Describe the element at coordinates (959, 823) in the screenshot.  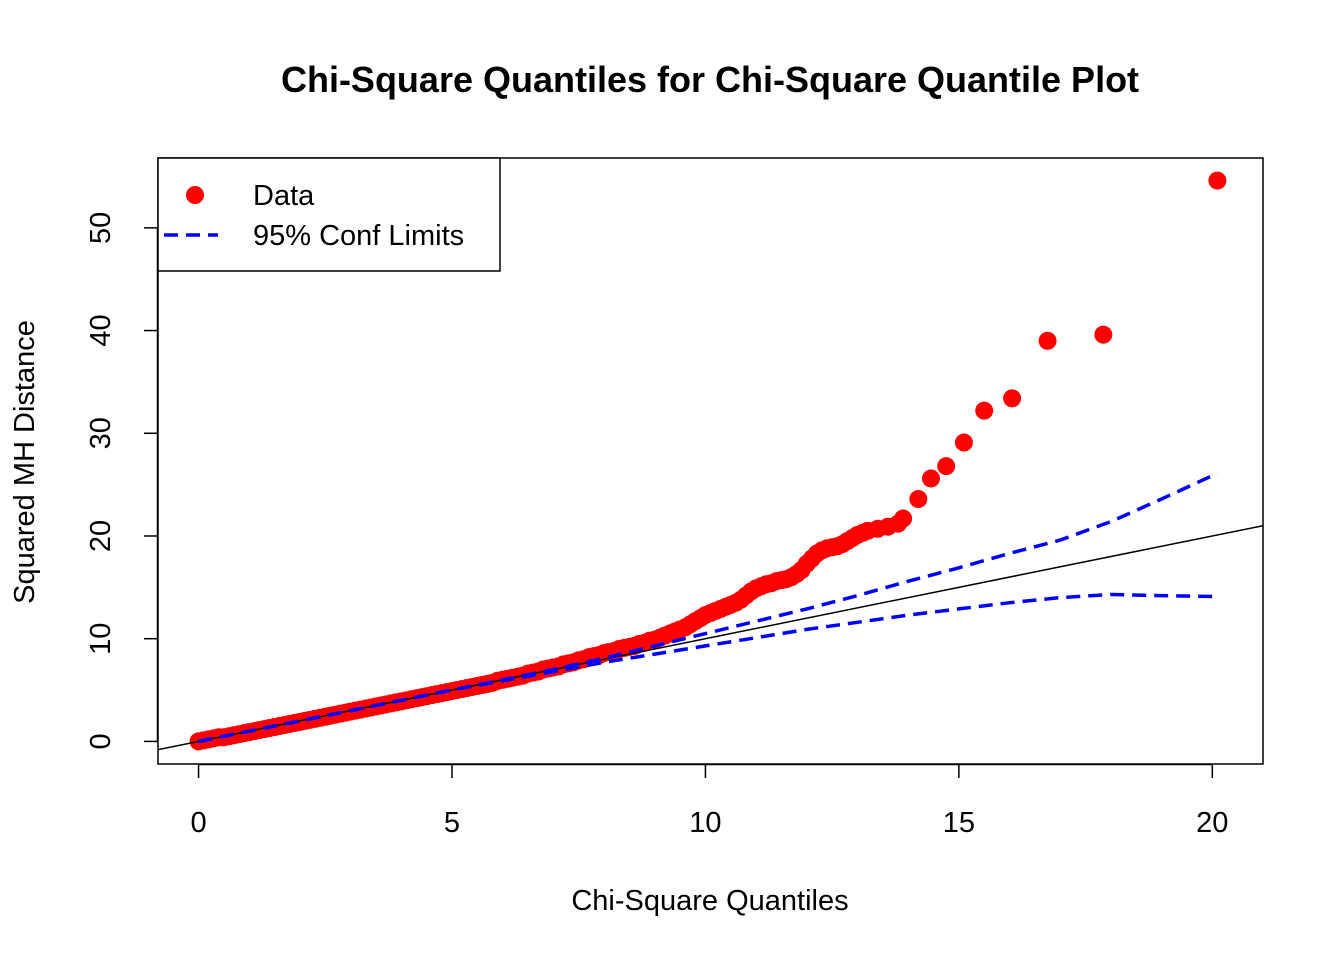
I see `x-tick-label: 15` at that location.